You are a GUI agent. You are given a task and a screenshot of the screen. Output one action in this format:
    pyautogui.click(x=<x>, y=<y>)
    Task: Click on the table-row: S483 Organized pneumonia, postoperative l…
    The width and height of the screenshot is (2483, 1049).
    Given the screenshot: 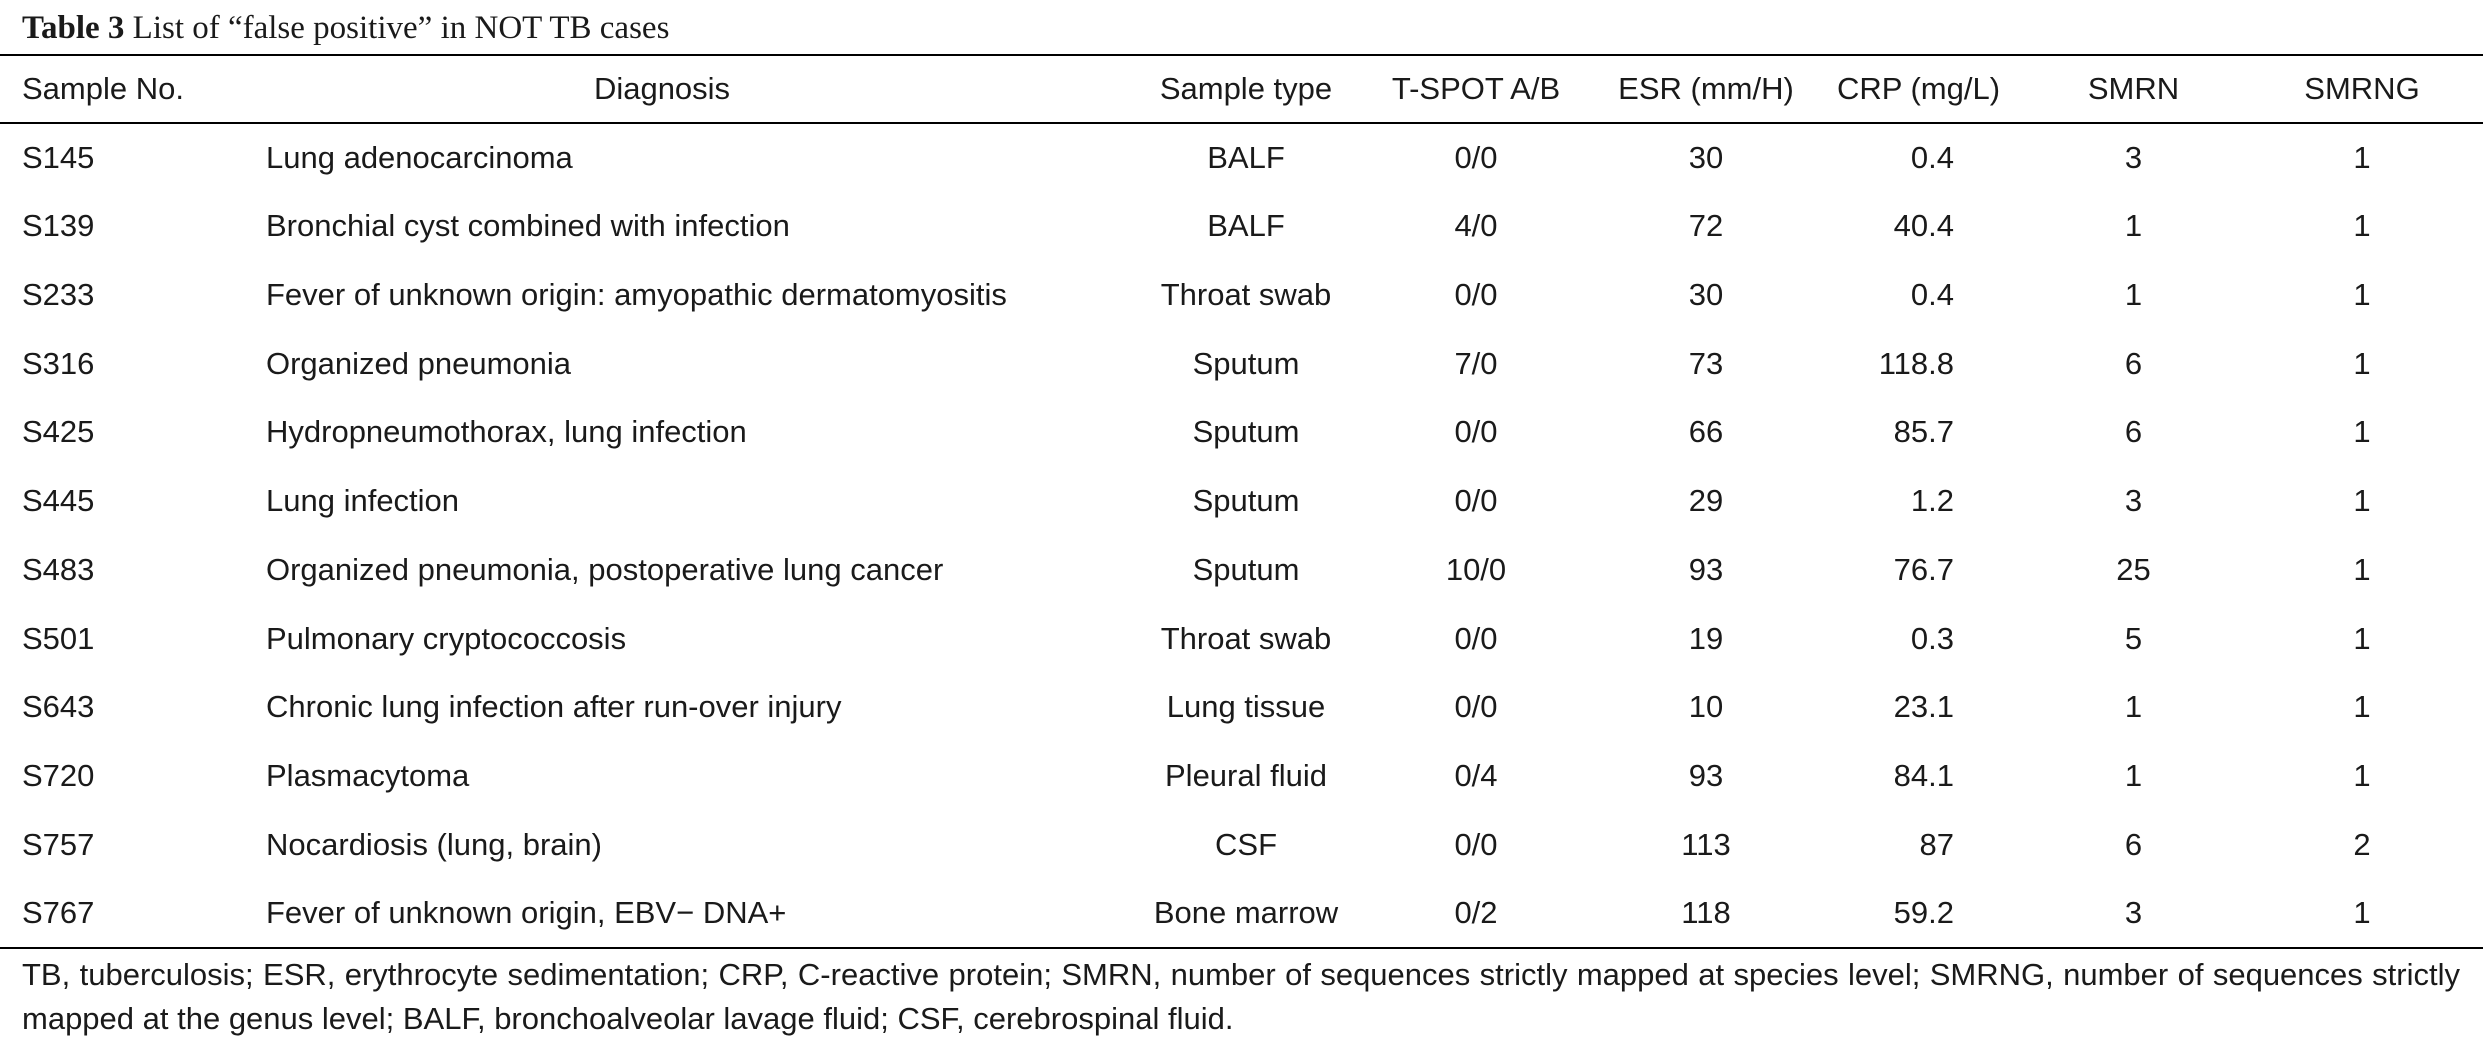 What is the action you would take?
    pyautogui.click(x=1241, y=570)
    